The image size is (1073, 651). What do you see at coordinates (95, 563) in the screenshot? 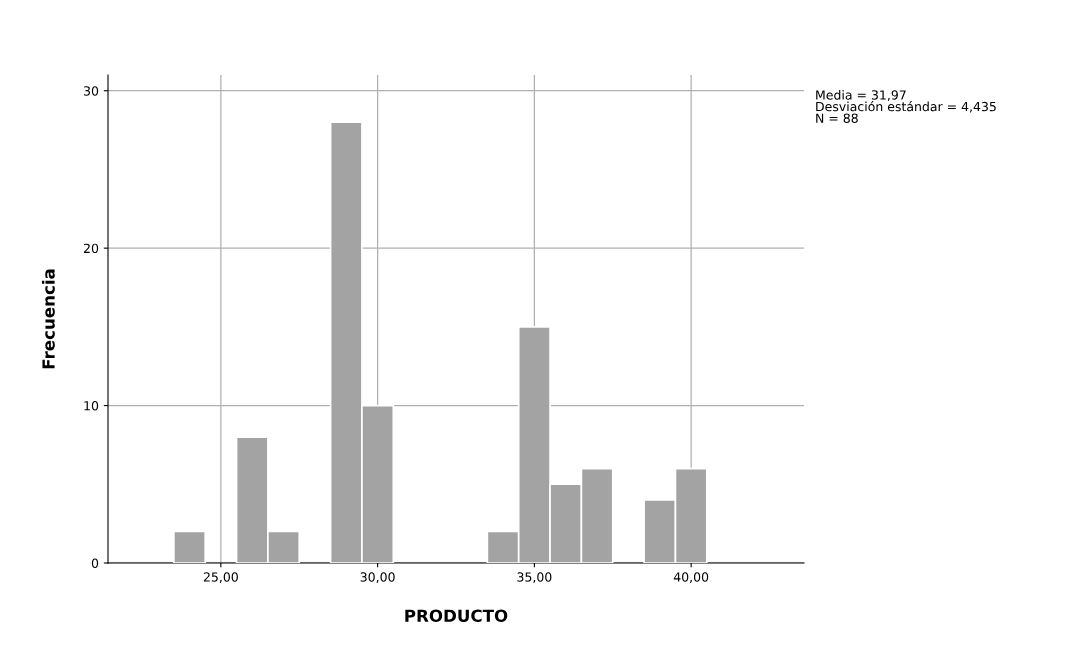
I see `y-tick-label: 0` at bounding box center [95, 563].